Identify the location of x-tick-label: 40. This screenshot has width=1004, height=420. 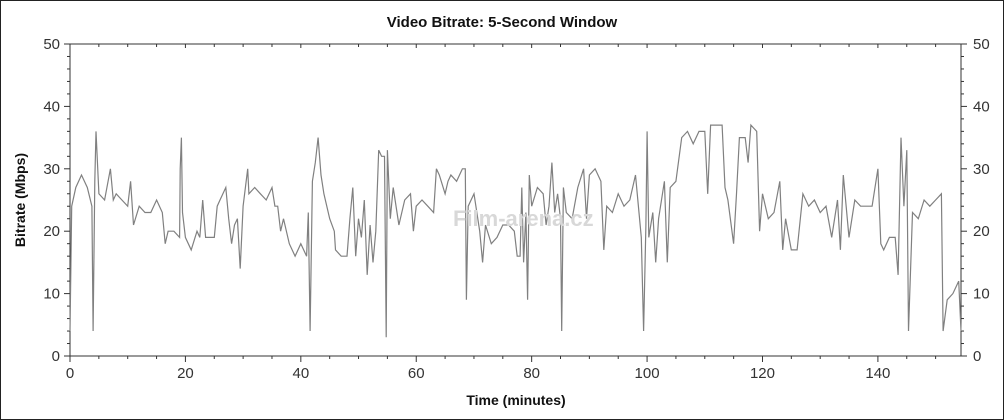
(300, 373).